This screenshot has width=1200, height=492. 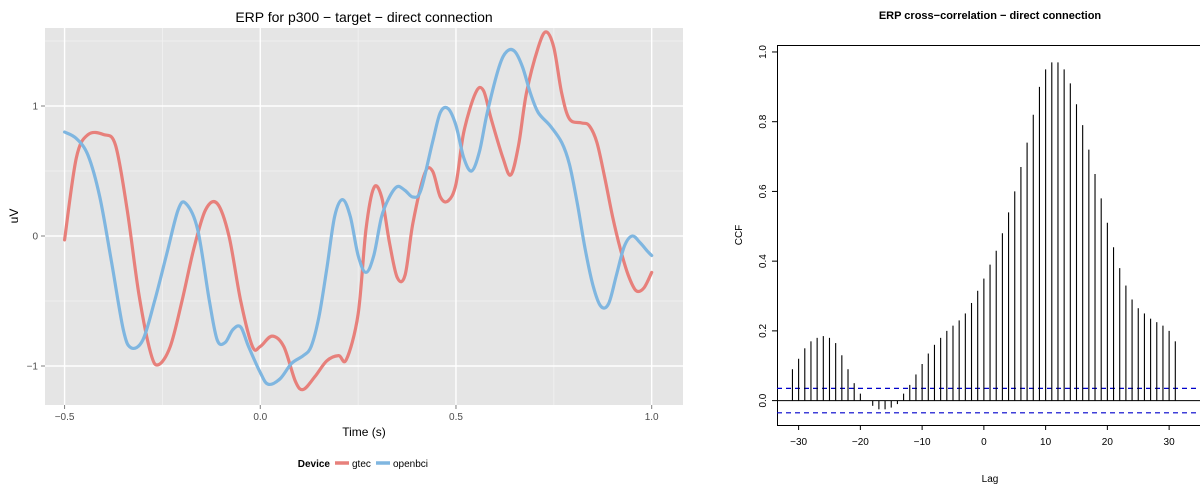 What do you see at coordinates (1170, 442) in the screenshot?
I see `x-tick-label: 30` at bounding box center [1170, 442].